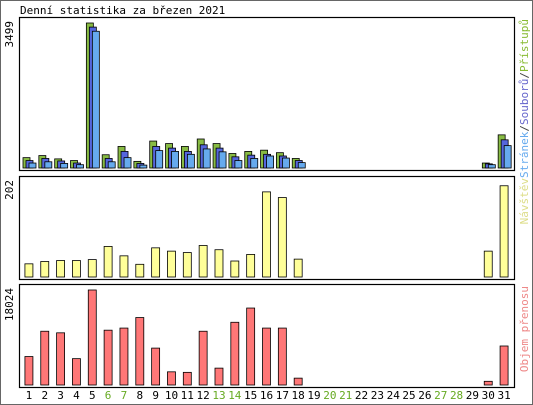 Image resolution: width=533 pixels, height=405 pixels. What do you see at coordinates (250, 395) in the screenshot?
I see `x-tick-label: 15` at bounding box center [250, 395].